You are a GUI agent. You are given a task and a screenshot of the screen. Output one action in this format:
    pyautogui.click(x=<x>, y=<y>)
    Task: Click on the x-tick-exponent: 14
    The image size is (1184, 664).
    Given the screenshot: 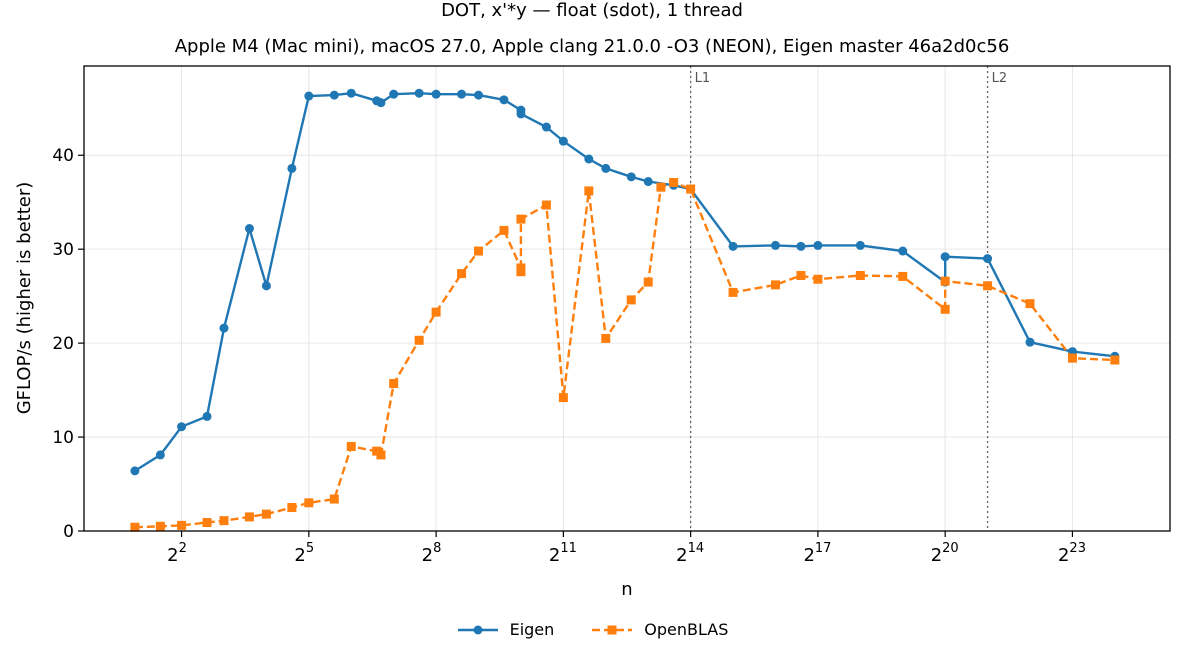 What is the action you would take?
    pyautogui.click(x=696, y=548)
    